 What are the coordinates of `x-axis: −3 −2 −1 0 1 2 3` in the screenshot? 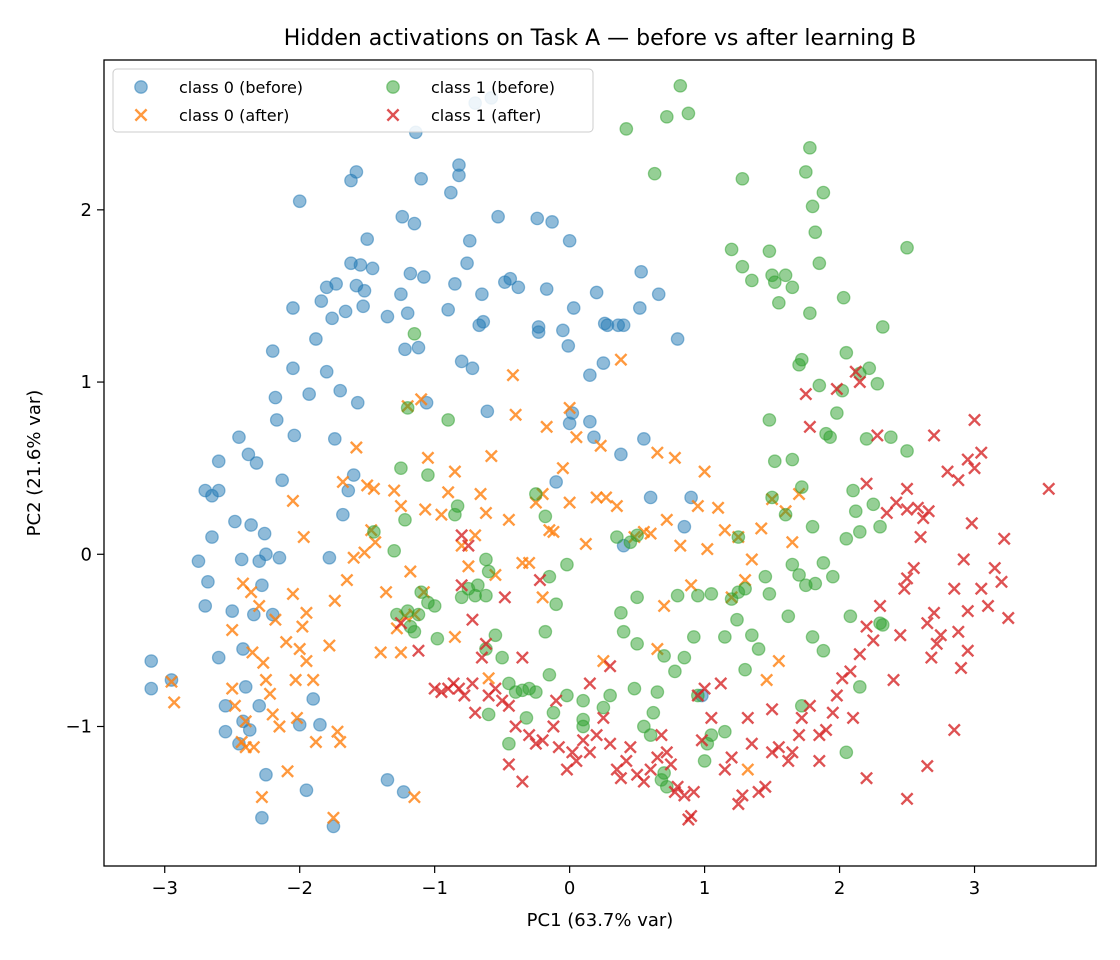 It's located at (565, 882).